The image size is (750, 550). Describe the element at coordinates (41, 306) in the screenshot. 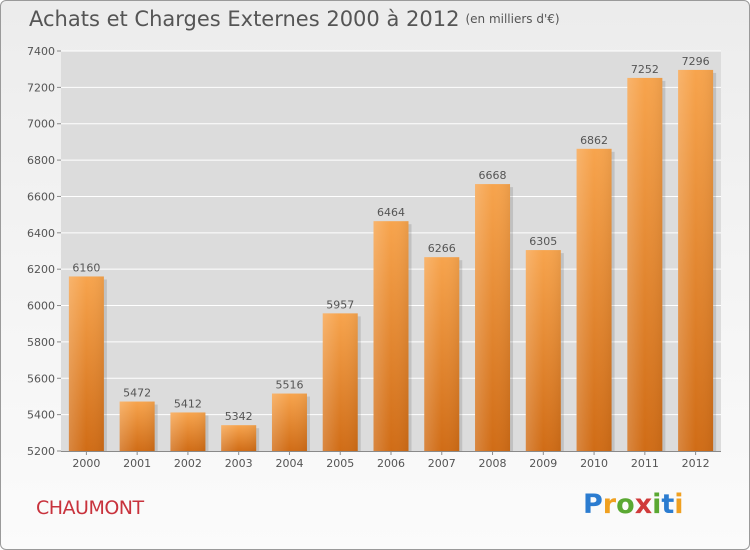

I see `y-tick-label: 6000` at that location.